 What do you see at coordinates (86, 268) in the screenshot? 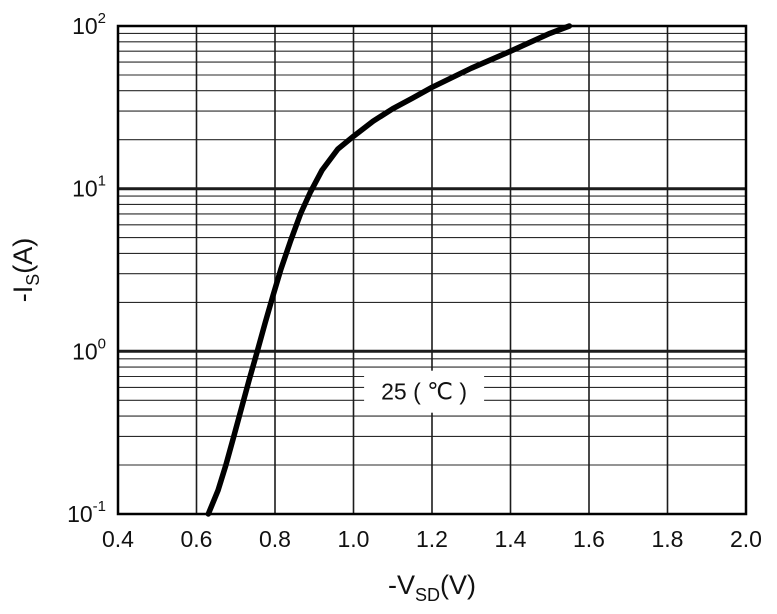
I see `y-tick-labels: 10⁻¹ 10⁰ 10¹ 10²` at bounding box center [86, 268].